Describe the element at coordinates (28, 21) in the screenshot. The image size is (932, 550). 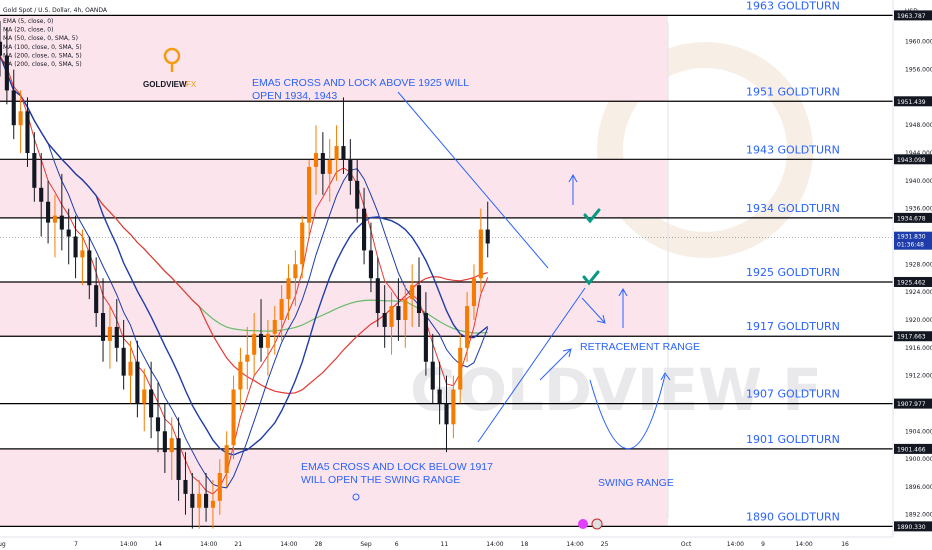
I see `indicator-legend-item: EMA (5, close, 0)` at that location.